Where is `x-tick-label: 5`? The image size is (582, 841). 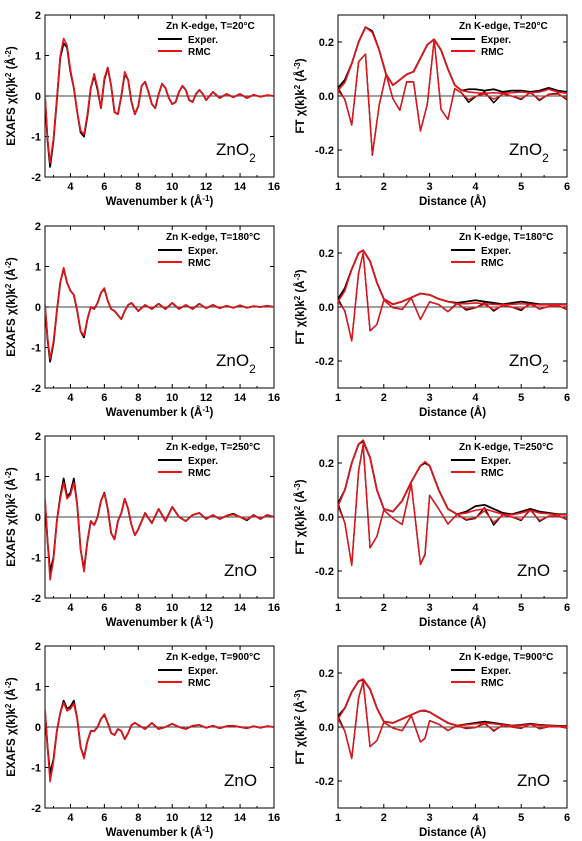
x-tick-label: 5 is located at coordinates (521, 608).